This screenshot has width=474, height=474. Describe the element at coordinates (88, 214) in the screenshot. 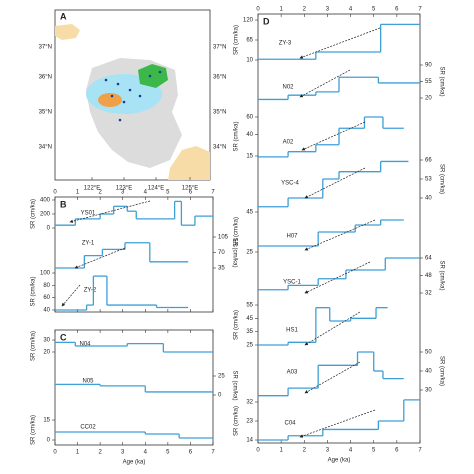

I see `station-label: YS01` at that location.